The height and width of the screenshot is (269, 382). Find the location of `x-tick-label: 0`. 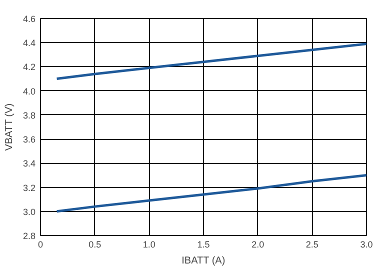

x-tick-label: 0 is located at coordinates (41, 245).